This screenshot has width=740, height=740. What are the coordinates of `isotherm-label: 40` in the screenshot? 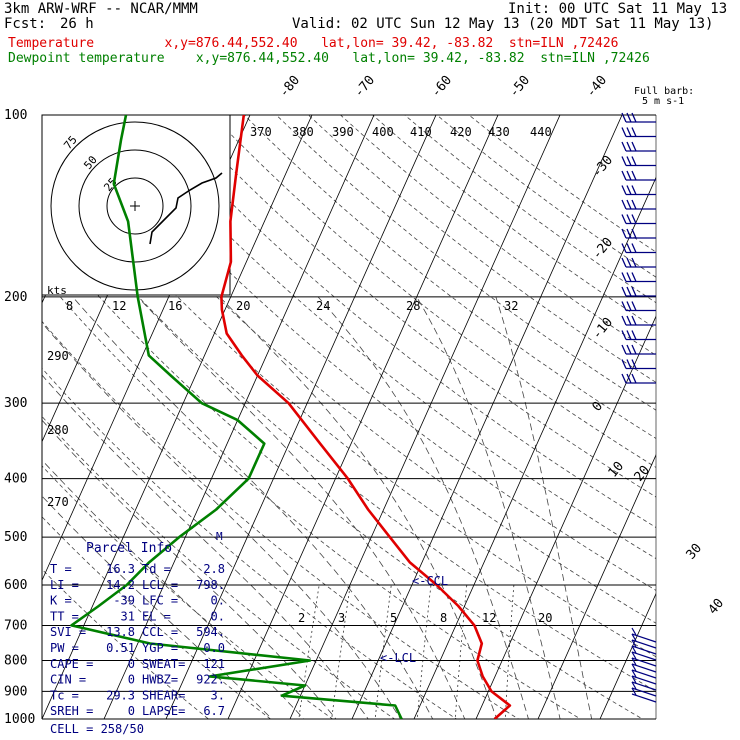 It's located at (717, 607).